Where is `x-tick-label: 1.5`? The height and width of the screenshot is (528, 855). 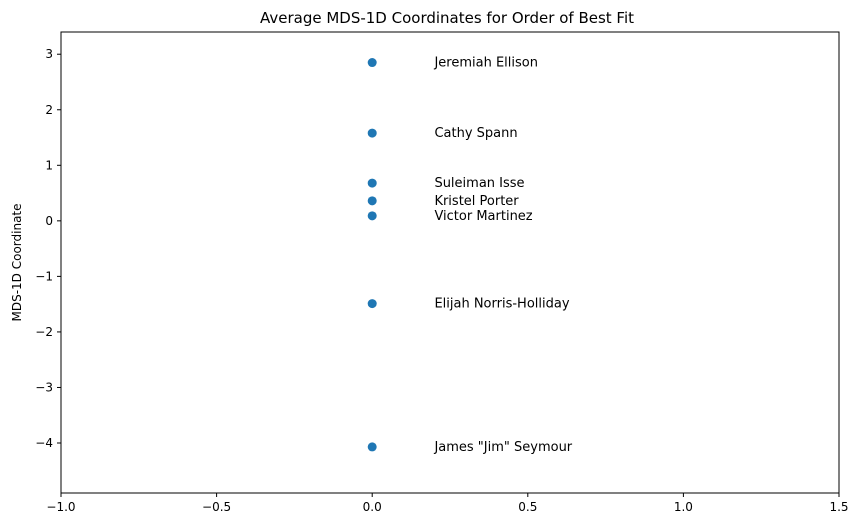 x-tick-label: 1.5 is located at coordinates (838, 507).